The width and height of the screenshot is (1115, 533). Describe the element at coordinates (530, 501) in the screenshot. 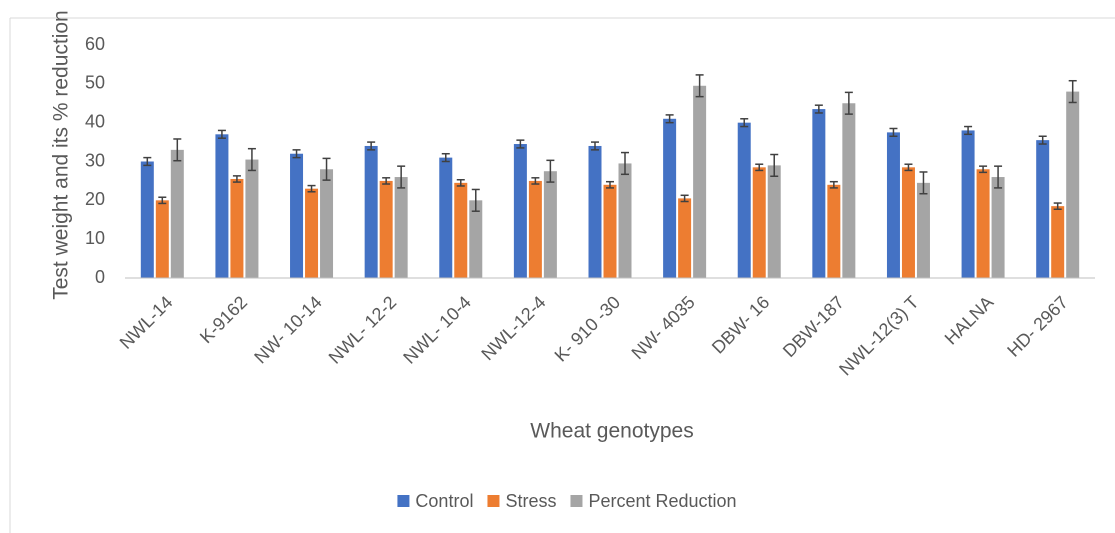

I see `legend-label: Stress` at that location.